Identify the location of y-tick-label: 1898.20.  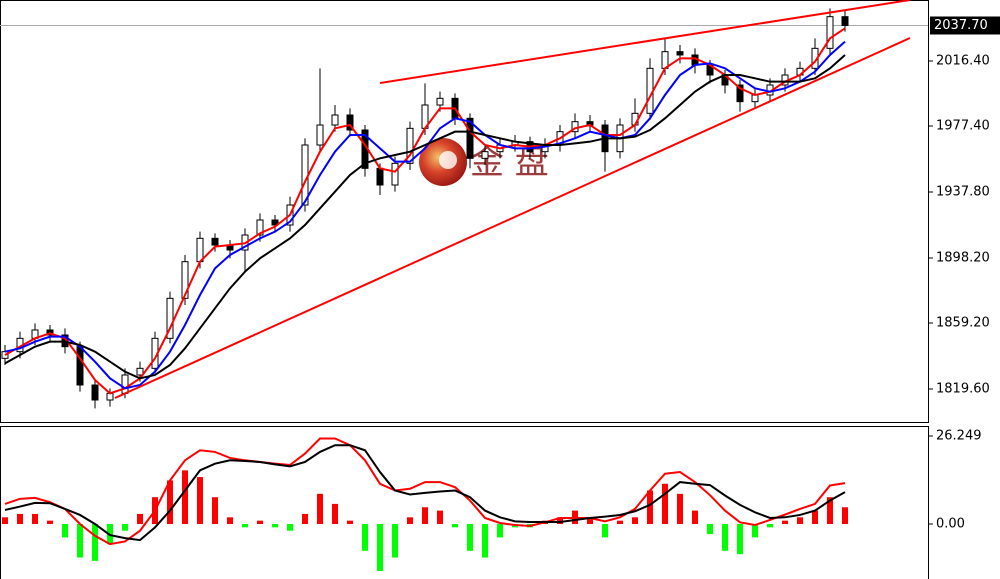
(963, 258).